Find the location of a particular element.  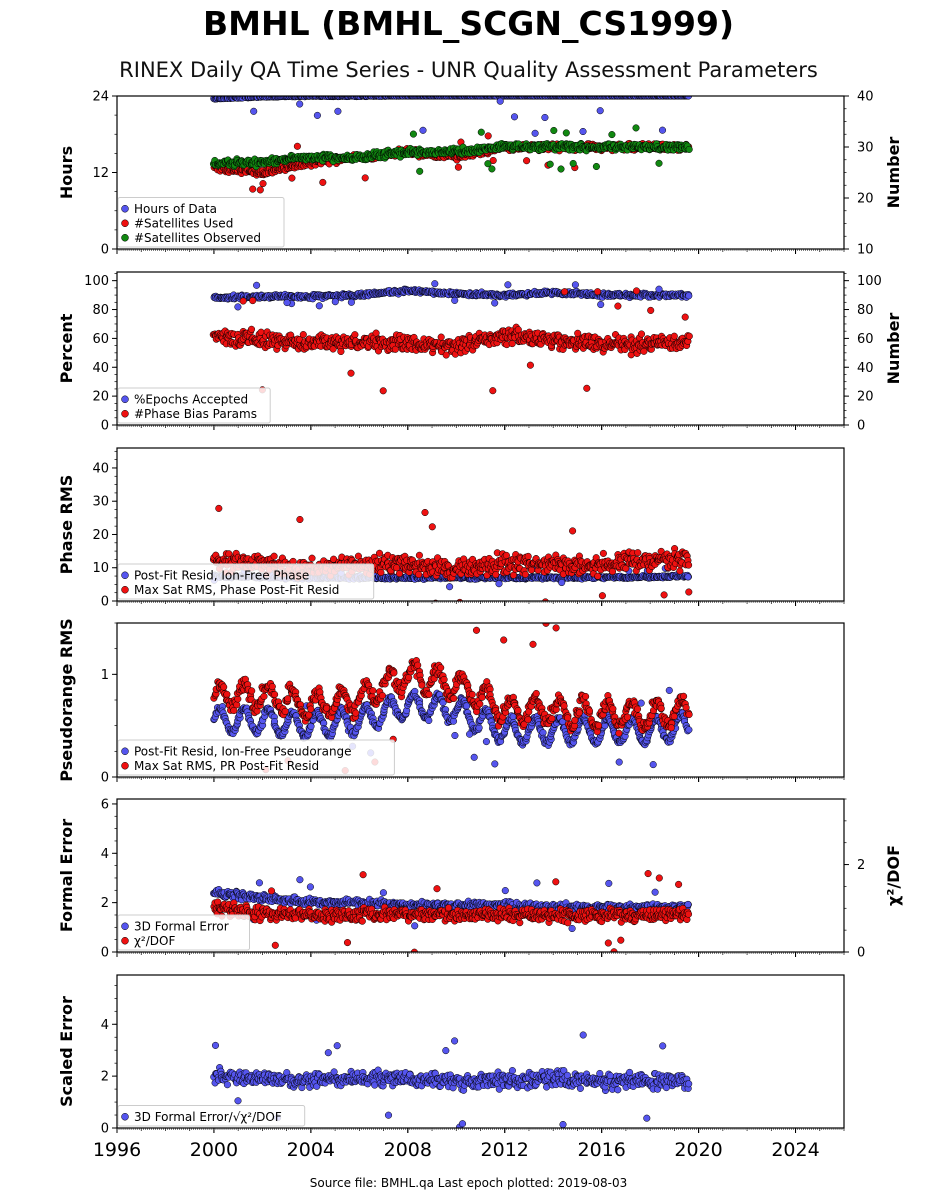

y2-axis-label: Number is located at coordinates (893, 173).